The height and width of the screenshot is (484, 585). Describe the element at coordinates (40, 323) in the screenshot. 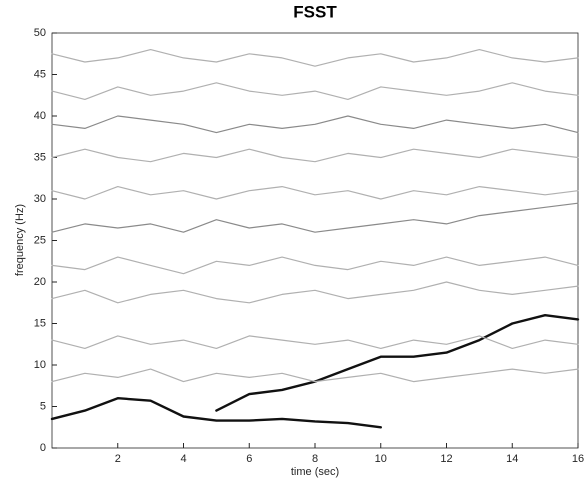

I see `y-tick-label: 15` at that location.